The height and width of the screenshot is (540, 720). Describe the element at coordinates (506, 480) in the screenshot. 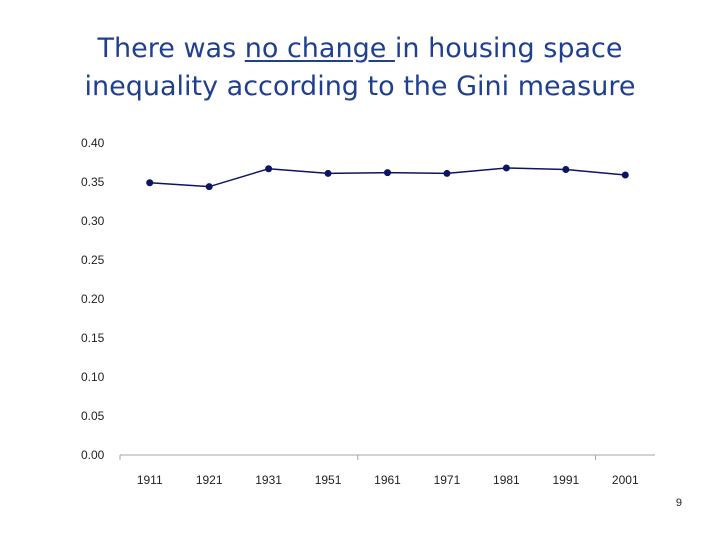

I see `x-tick-label: 1981` at that location.